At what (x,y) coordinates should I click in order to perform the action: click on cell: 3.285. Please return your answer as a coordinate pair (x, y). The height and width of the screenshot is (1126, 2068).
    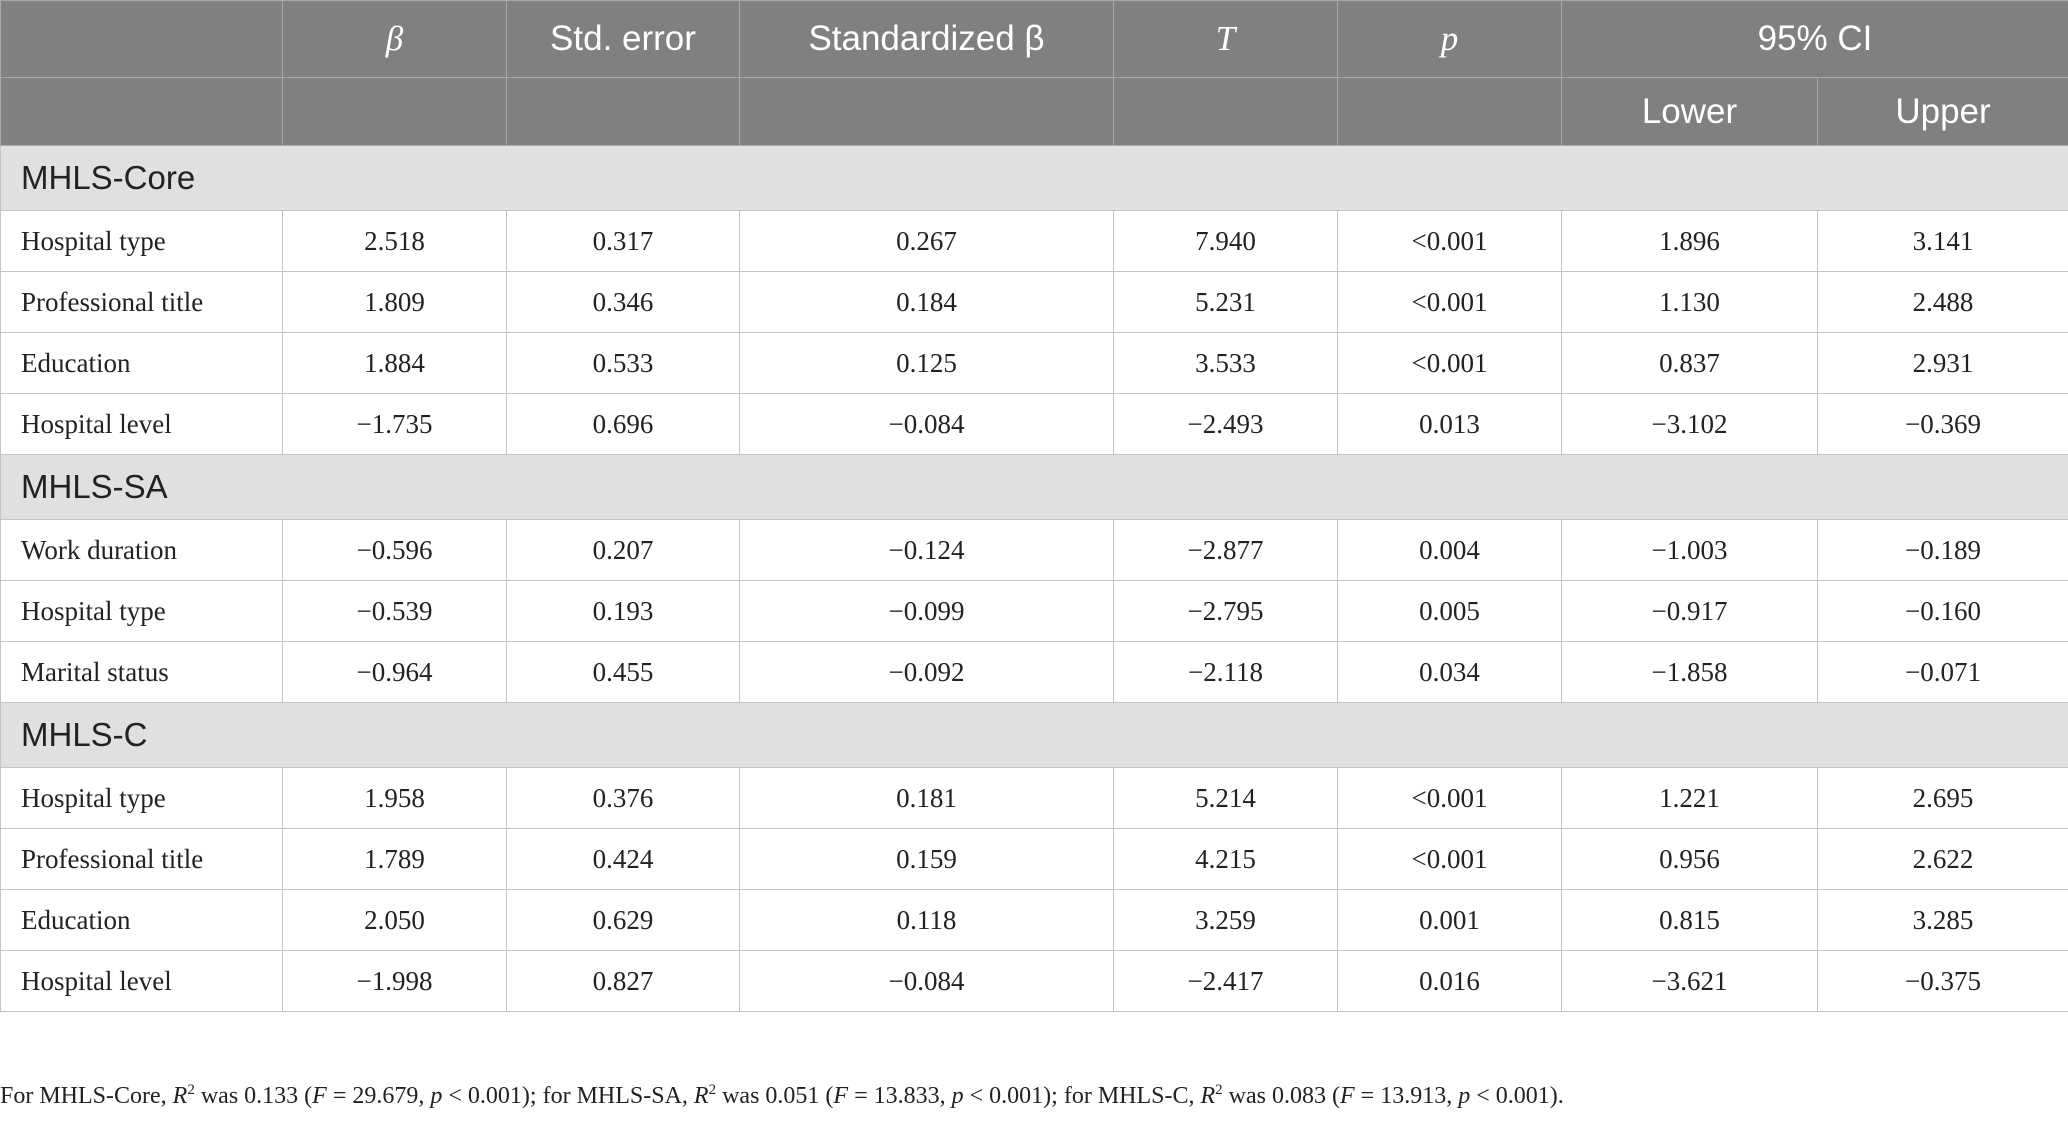
    Looking at the image, I should click on (1942, 920).